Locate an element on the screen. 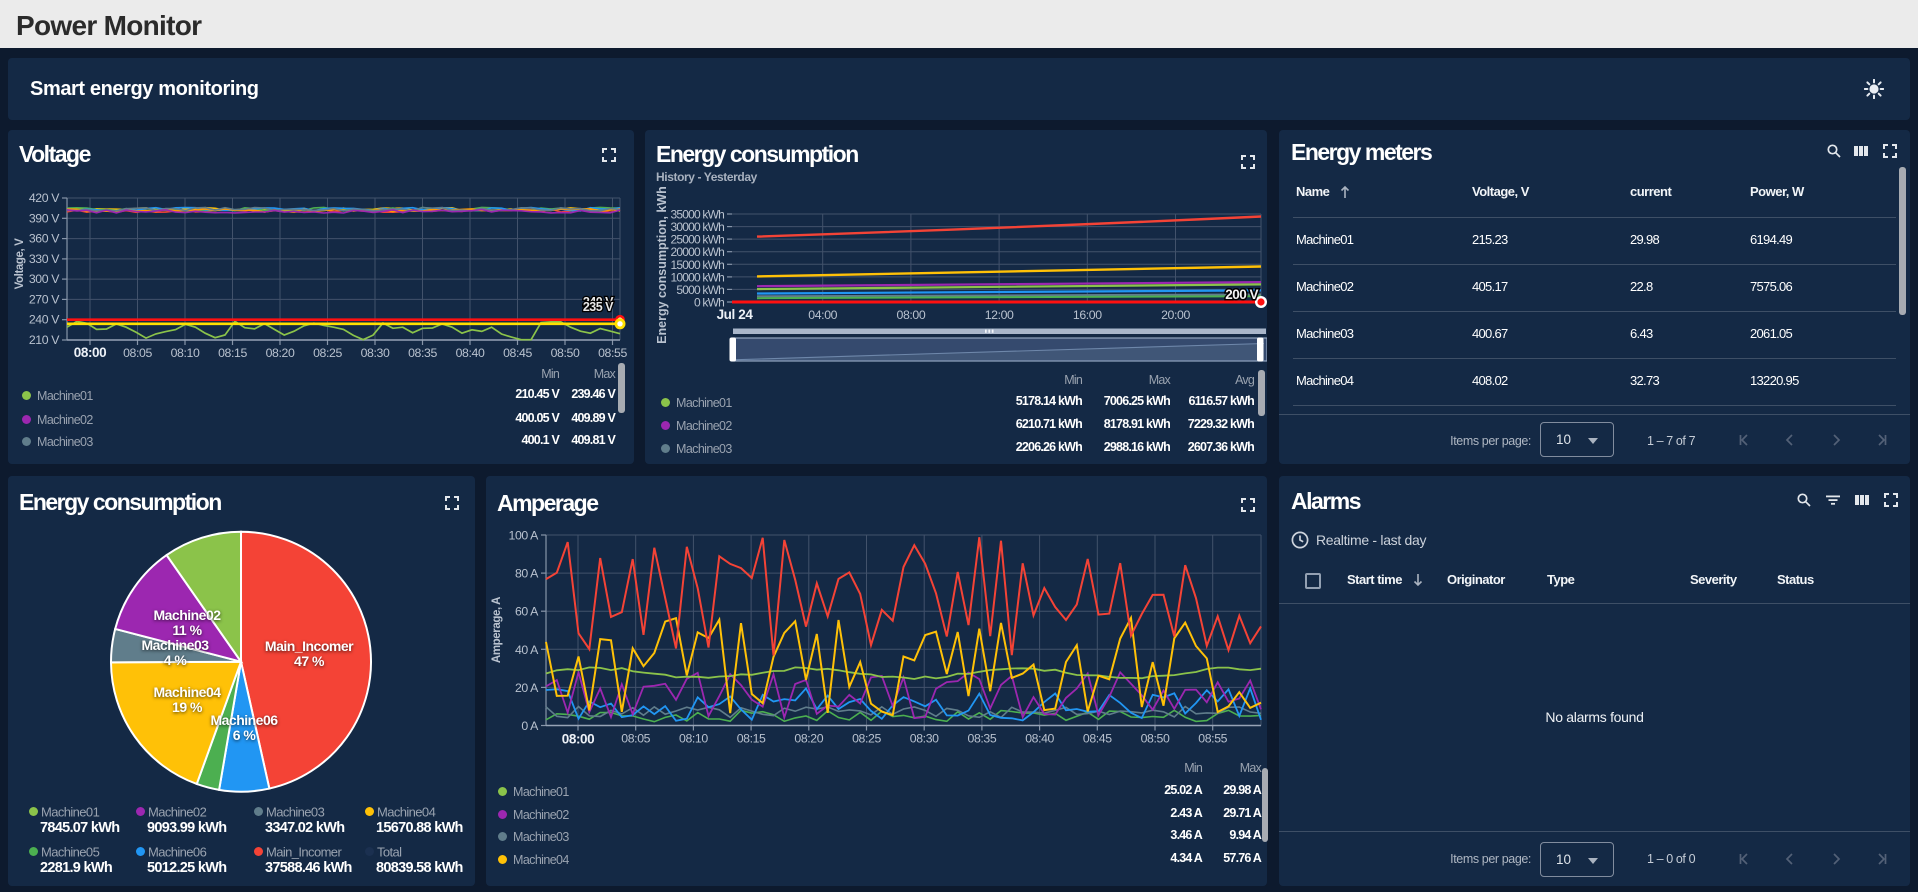 This screenshot has width=1918, height=892. svg-text: 270 V is located at coordinates (44, 299).